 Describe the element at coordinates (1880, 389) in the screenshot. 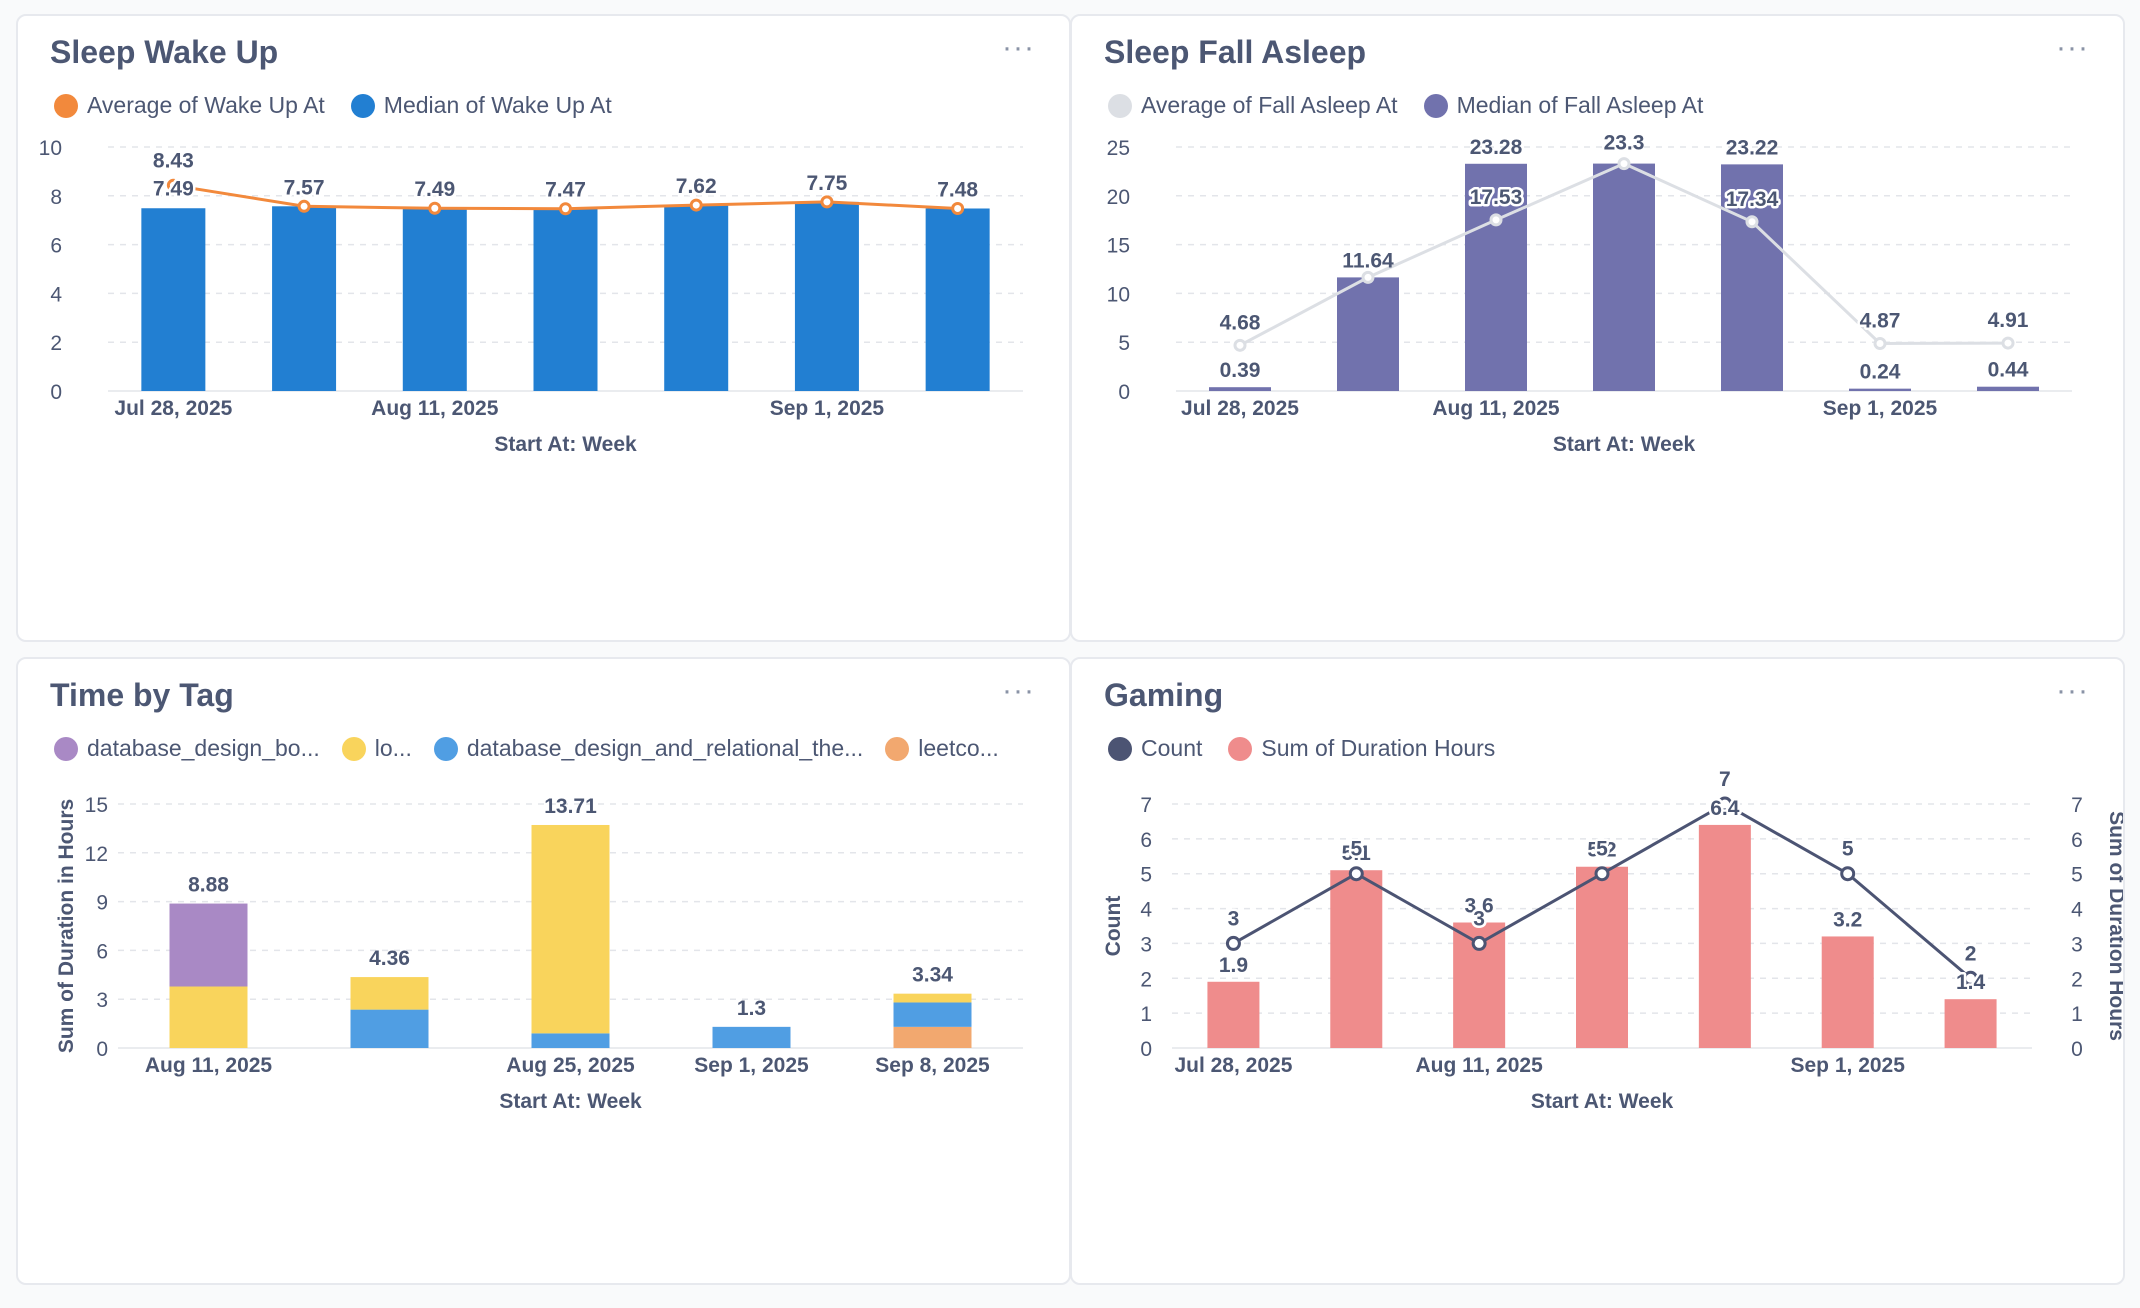

I see `bar-median-fall-asleep` at that location.